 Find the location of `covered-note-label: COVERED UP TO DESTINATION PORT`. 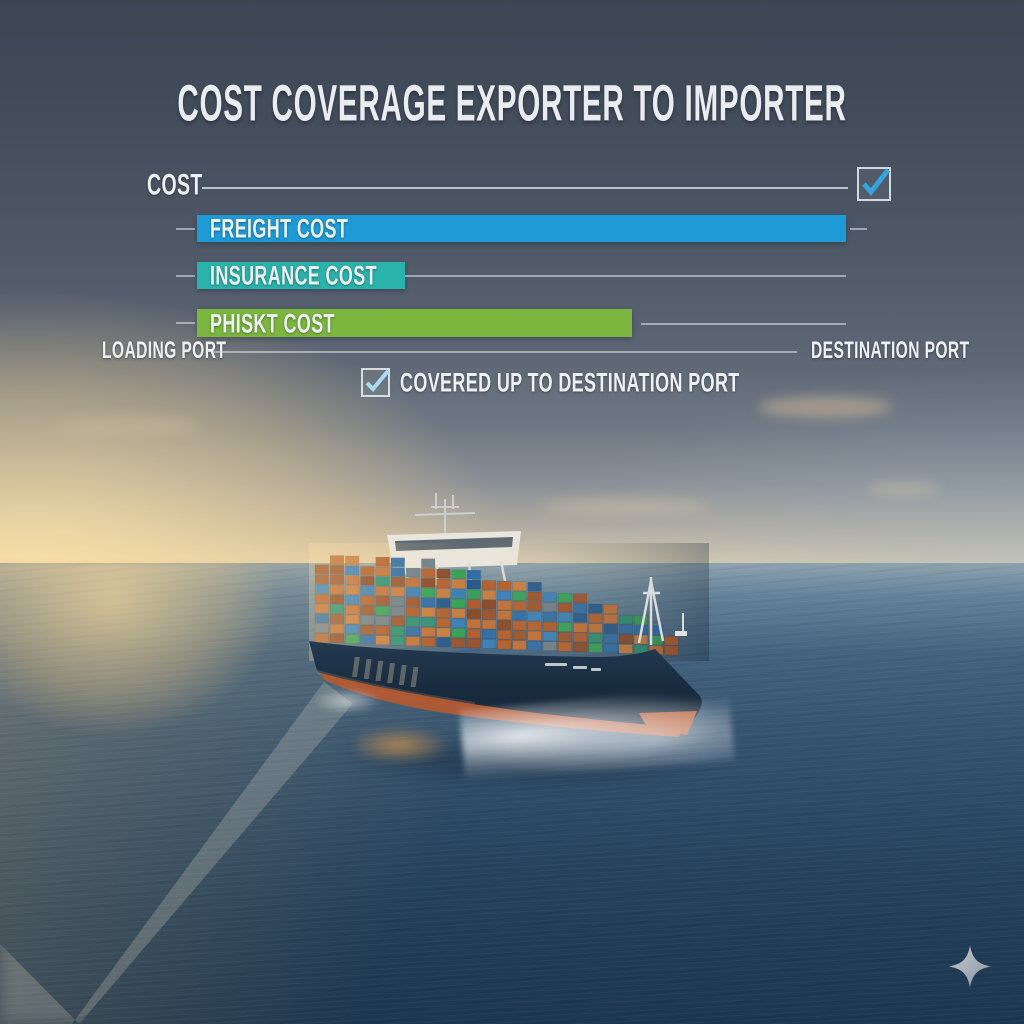

covered-note-label: COVERED UP TO DESTINATION PORT is located at coordinates (570, 382).